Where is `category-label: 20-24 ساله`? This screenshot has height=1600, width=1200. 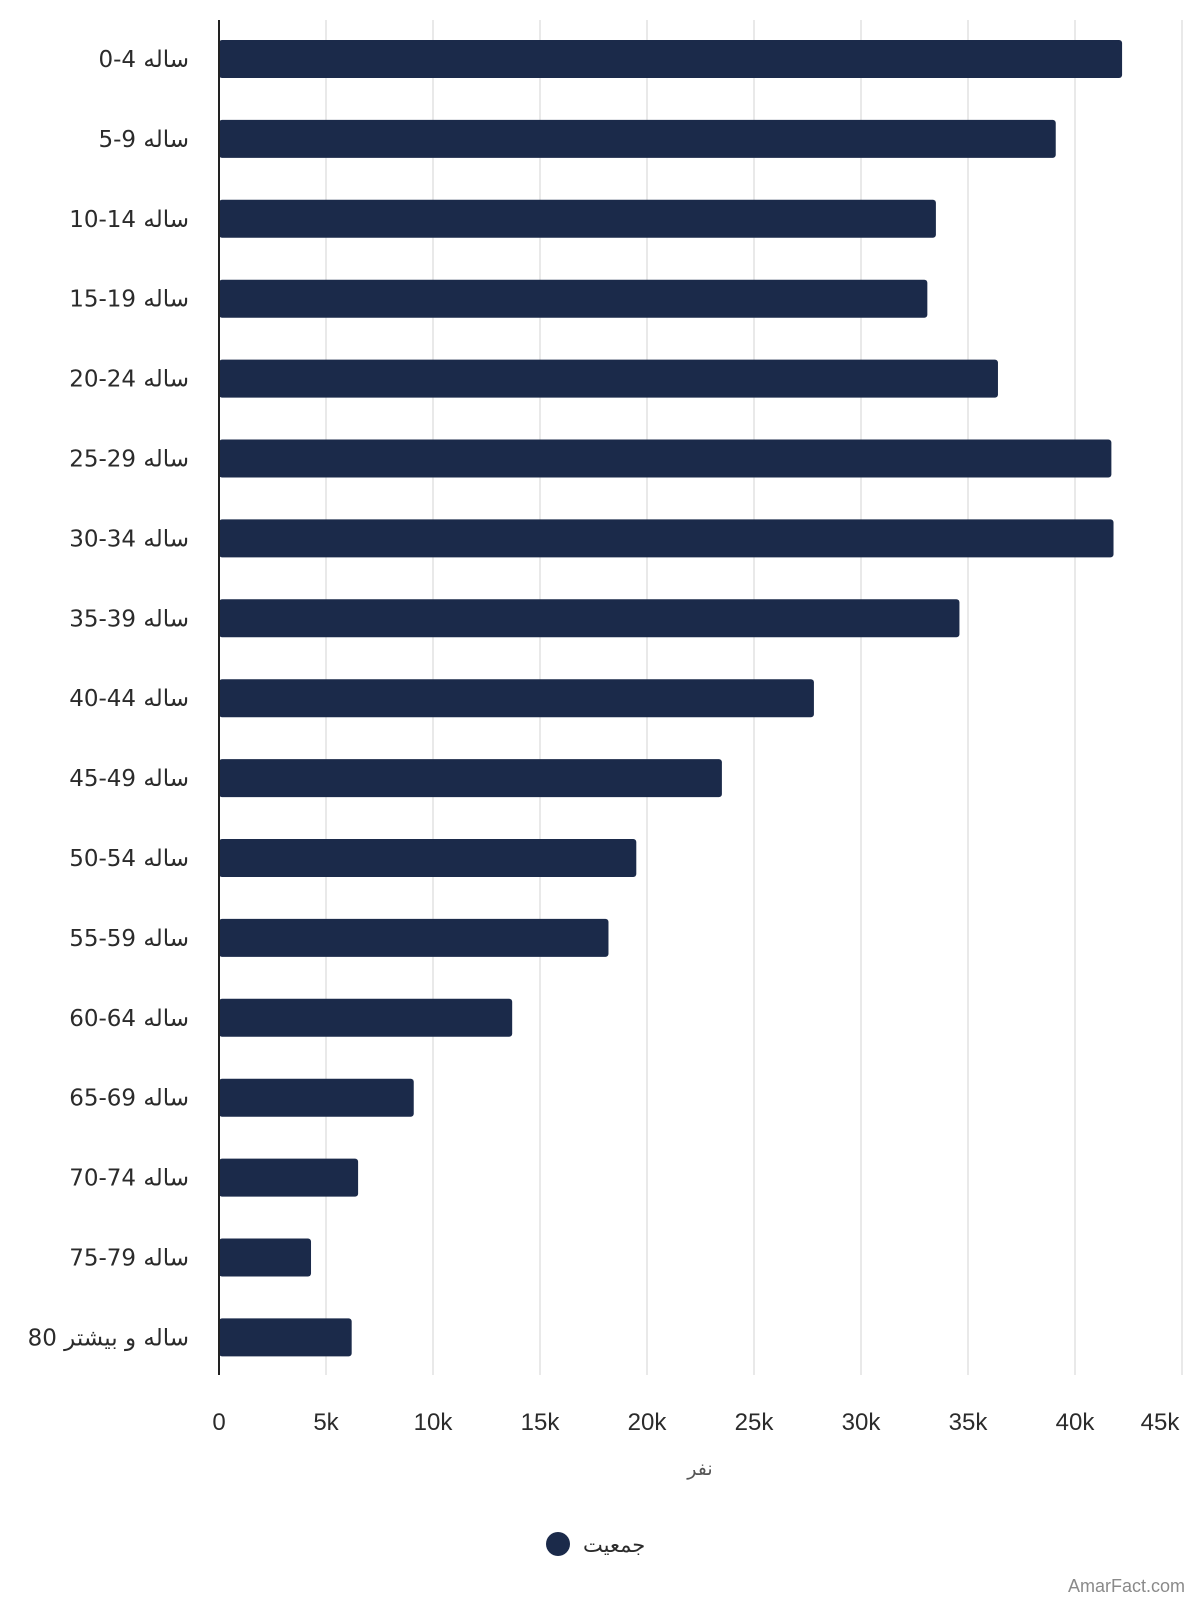
category-label: 20-24 ساله is located at coordinates (129, 380).